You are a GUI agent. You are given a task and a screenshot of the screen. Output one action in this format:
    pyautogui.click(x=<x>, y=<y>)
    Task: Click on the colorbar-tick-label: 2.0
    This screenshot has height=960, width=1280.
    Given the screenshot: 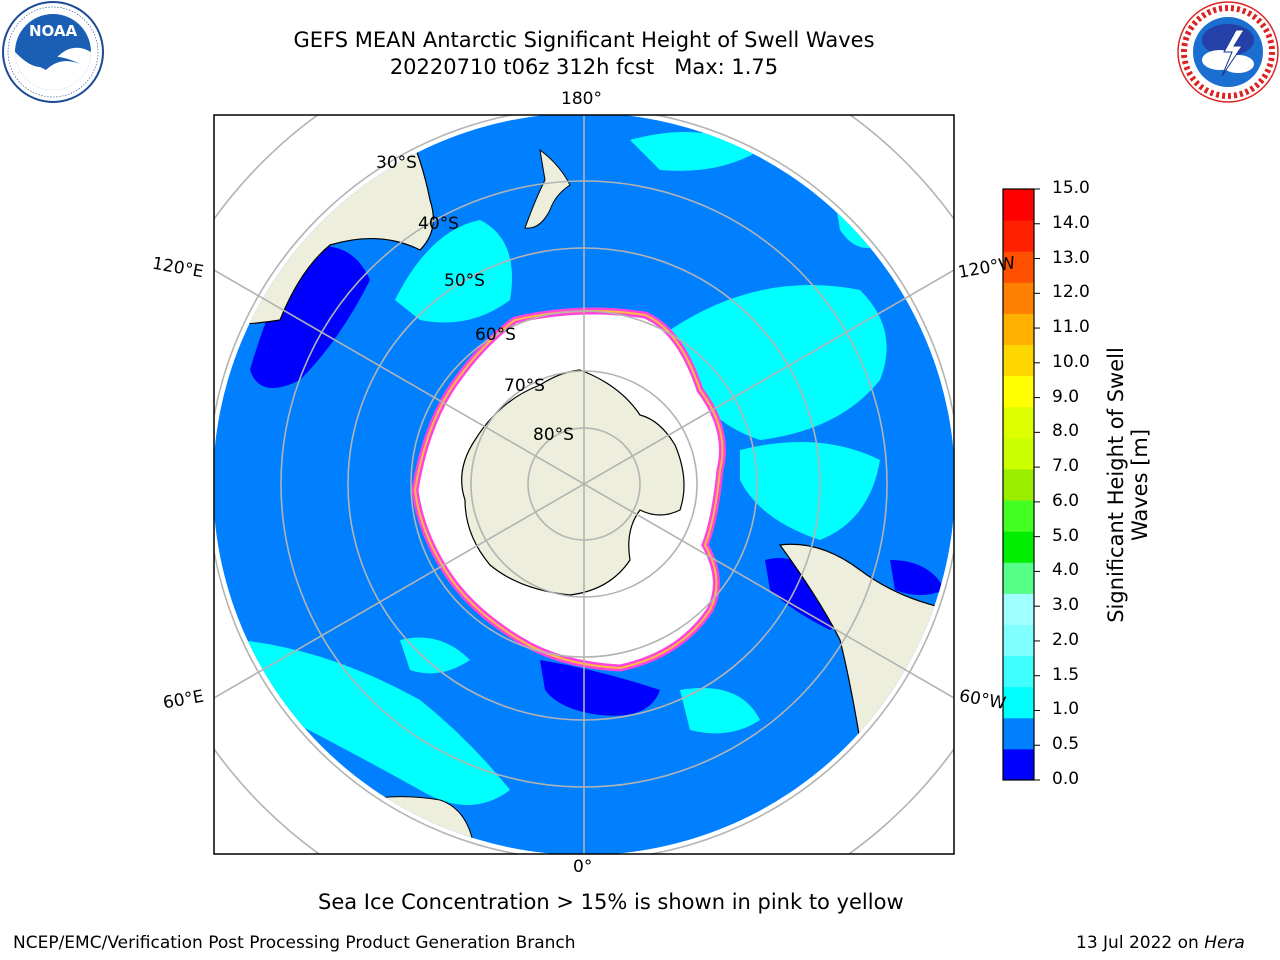 What is the action you would take?
    pyautogui.click(x=1066, y=639)
    